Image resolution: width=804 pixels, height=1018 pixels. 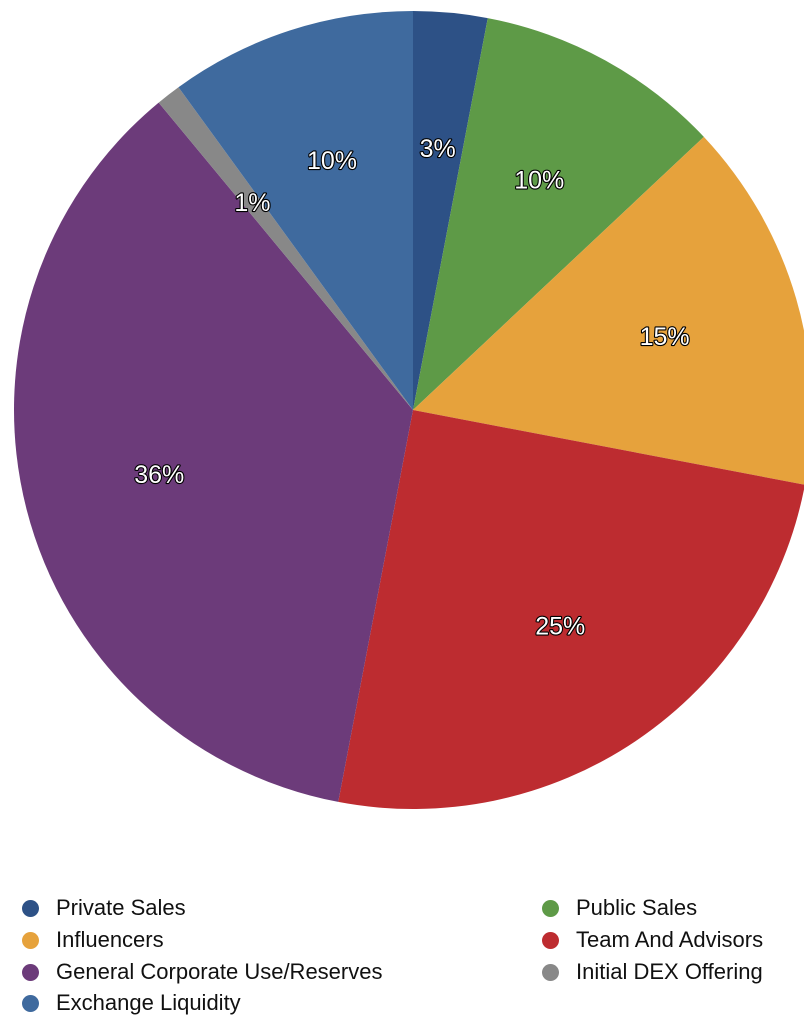 I want to click on pie-slice-exchange-liquidity, so click(x=295, y=210).